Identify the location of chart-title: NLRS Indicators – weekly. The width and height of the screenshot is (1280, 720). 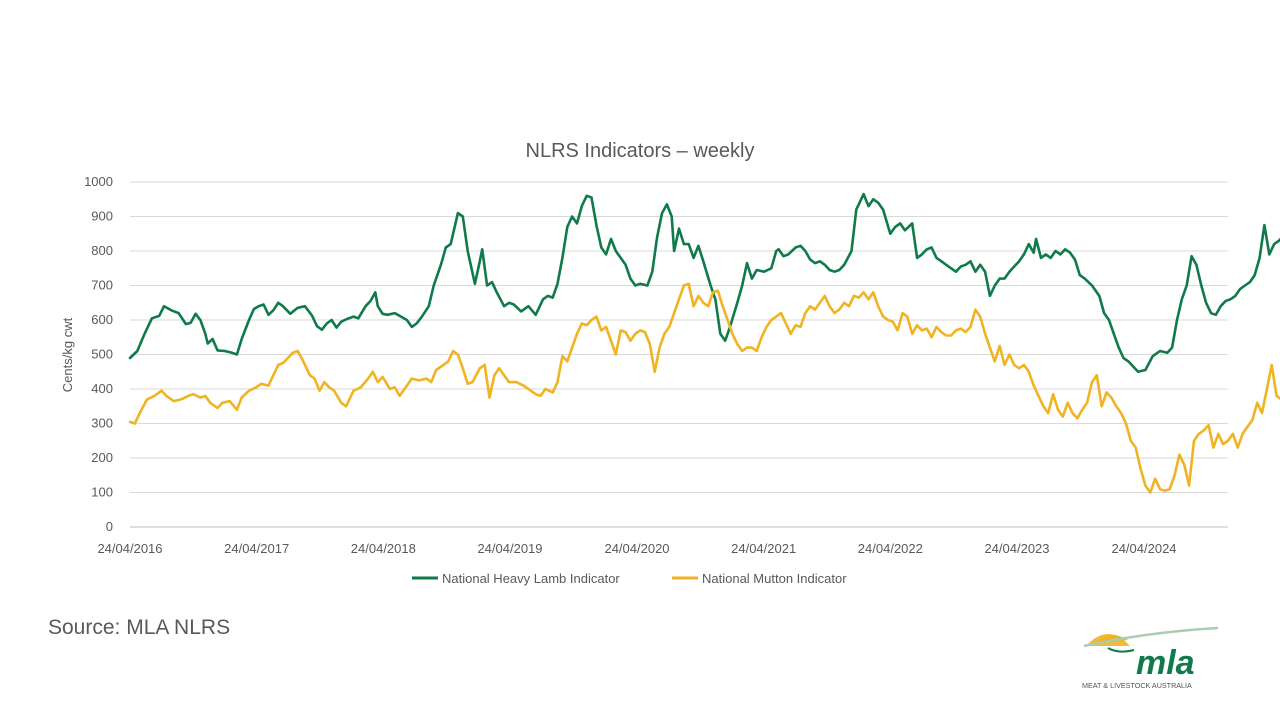
(640, 151).